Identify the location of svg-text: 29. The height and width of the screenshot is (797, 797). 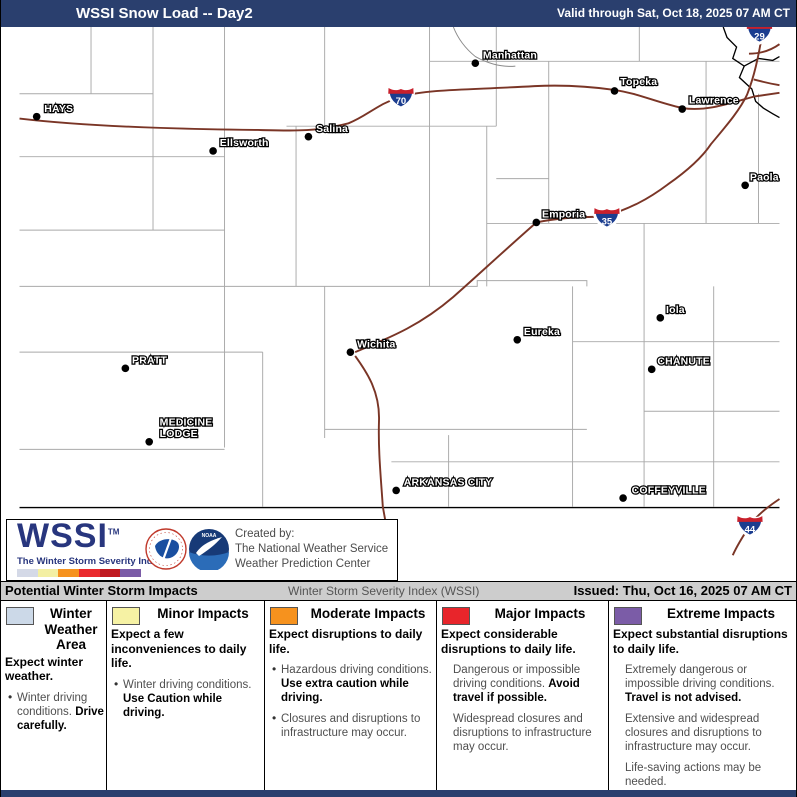
(759, 36).